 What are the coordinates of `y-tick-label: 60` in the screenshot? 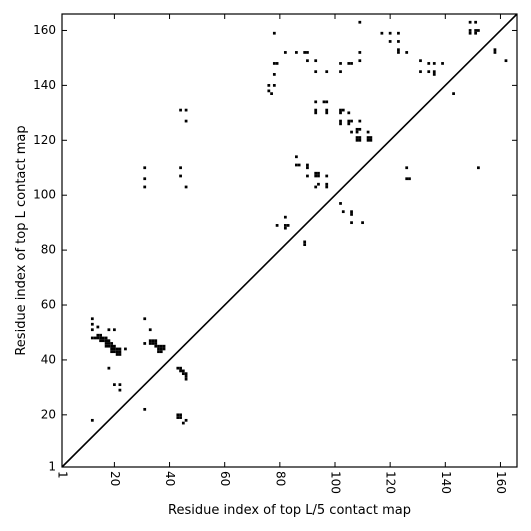 It's located at (48, 305).